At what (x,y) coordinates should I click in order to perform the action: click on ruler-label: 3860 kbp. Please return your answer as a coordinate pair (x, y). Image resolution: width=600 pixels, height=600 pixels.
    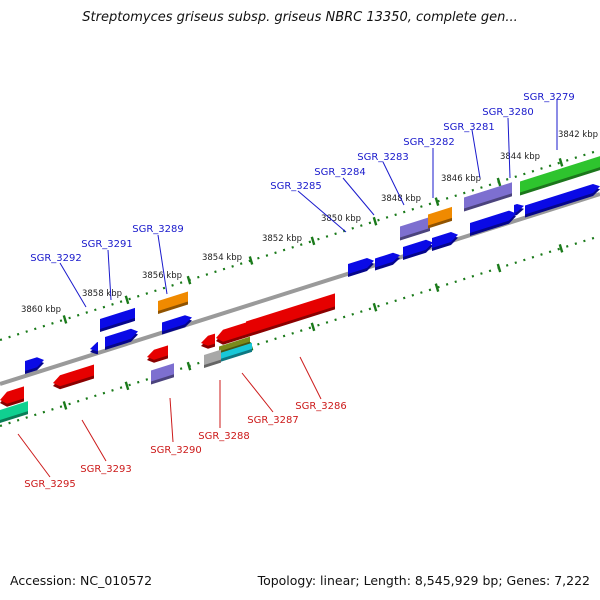
    Looking at the image, I should click on (41, 310).